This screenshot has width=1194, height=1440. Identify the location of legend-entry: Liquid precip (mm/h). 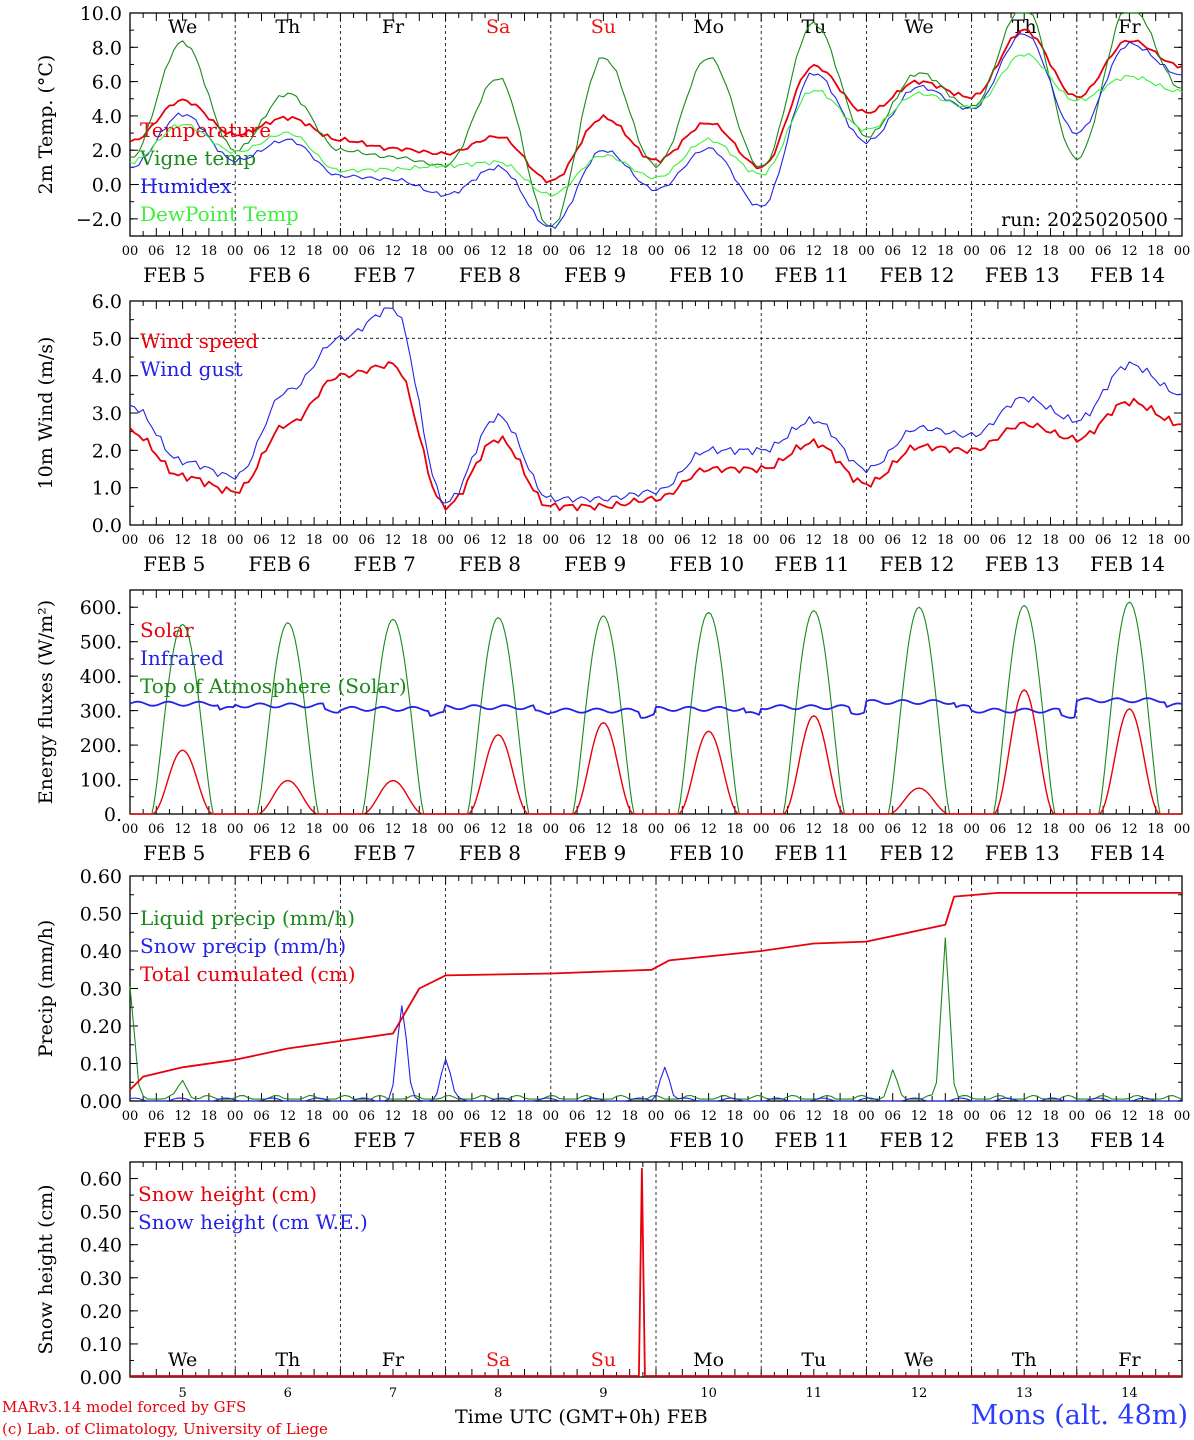
(247, 918).